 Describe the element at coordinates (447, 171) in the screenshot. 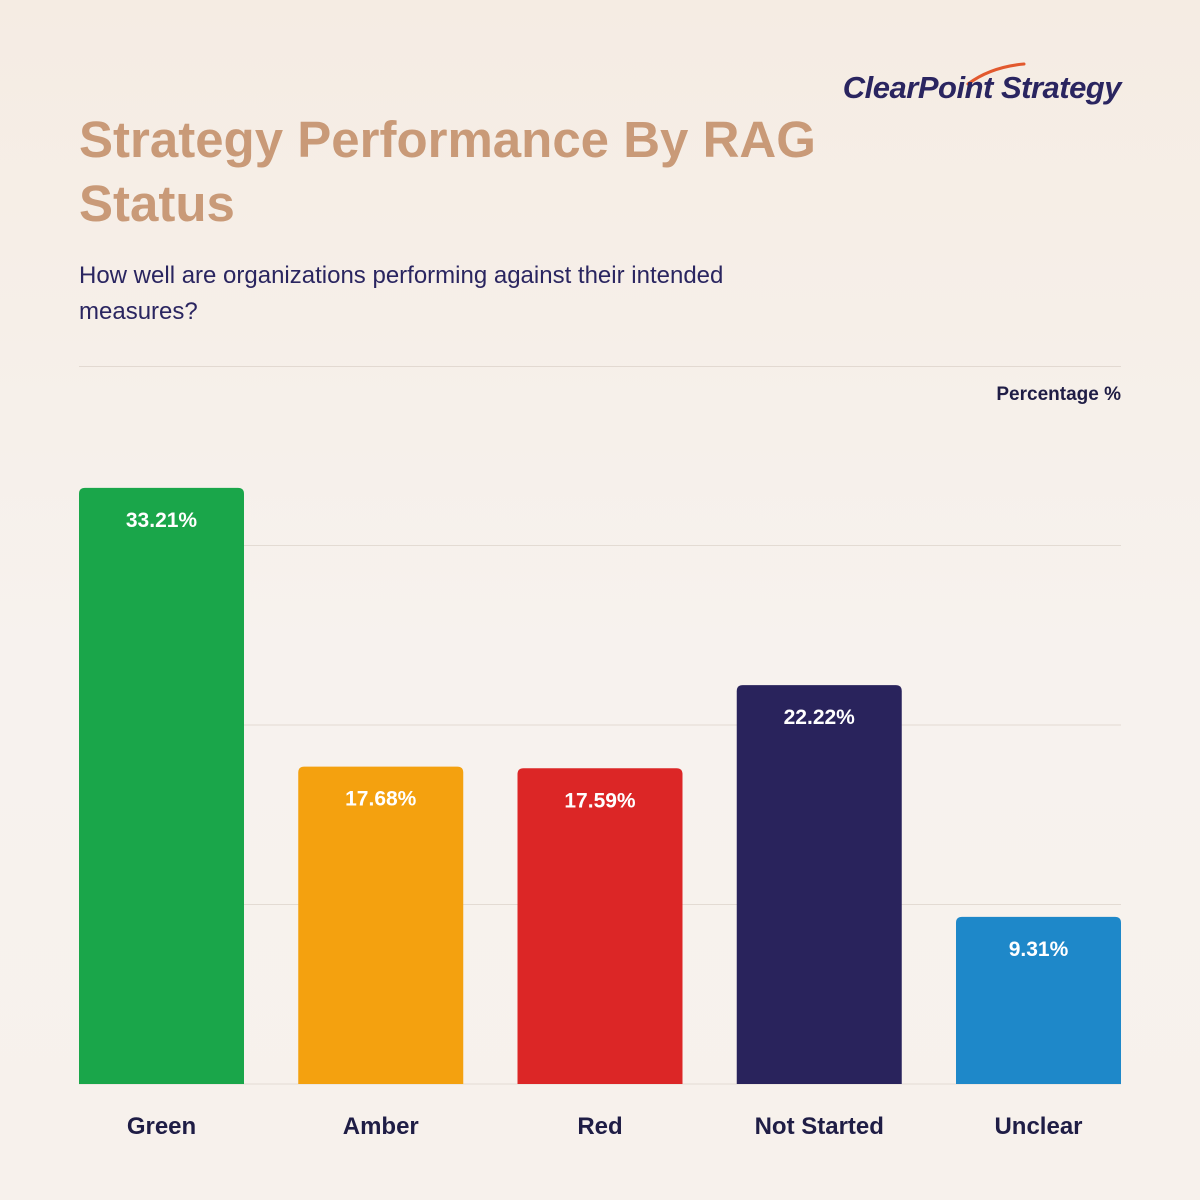

I see `page-title: Strategy Performance By RAG Status` at that location.